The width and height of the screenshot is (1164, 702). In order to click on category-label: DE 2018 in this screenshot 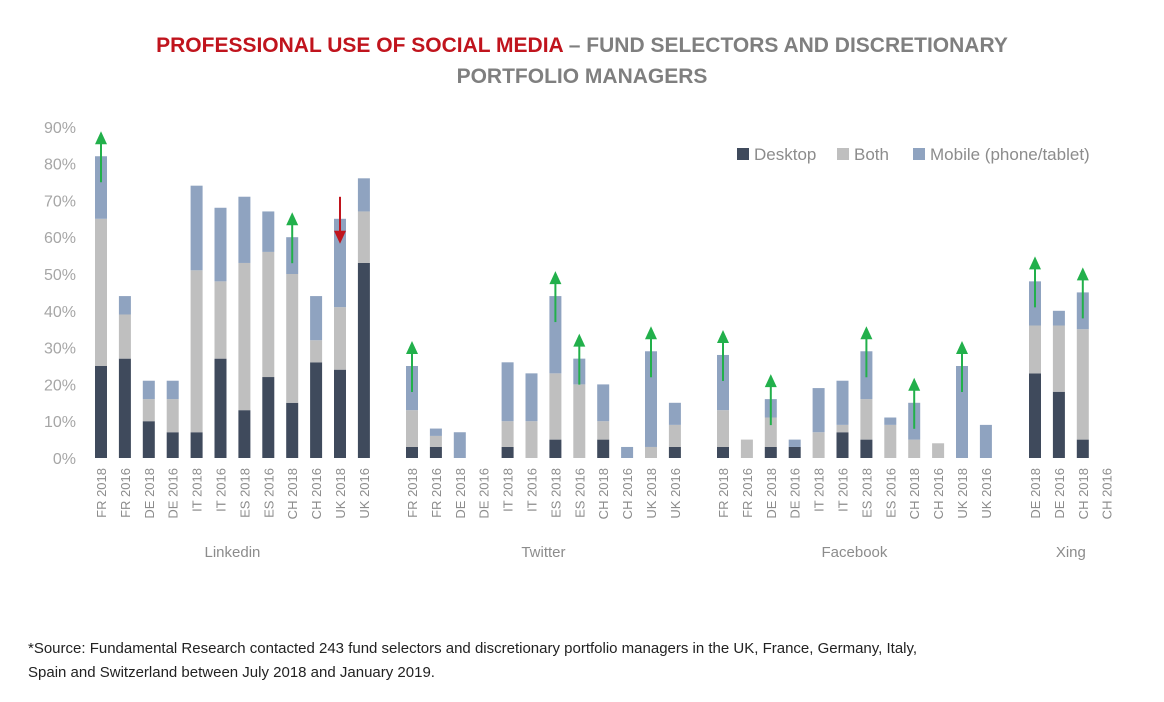, I will do `click(771, 493)`.